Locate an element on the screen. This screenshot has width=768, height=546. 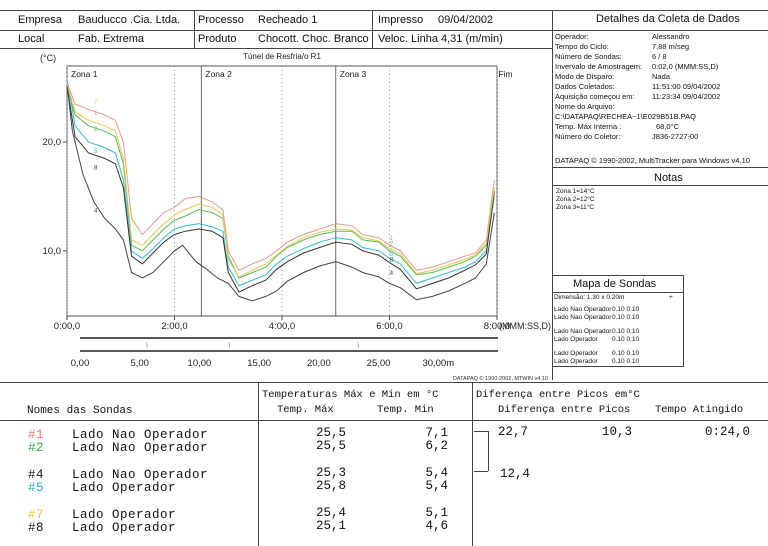
probe-map-box is located at coordinates (618, 321).